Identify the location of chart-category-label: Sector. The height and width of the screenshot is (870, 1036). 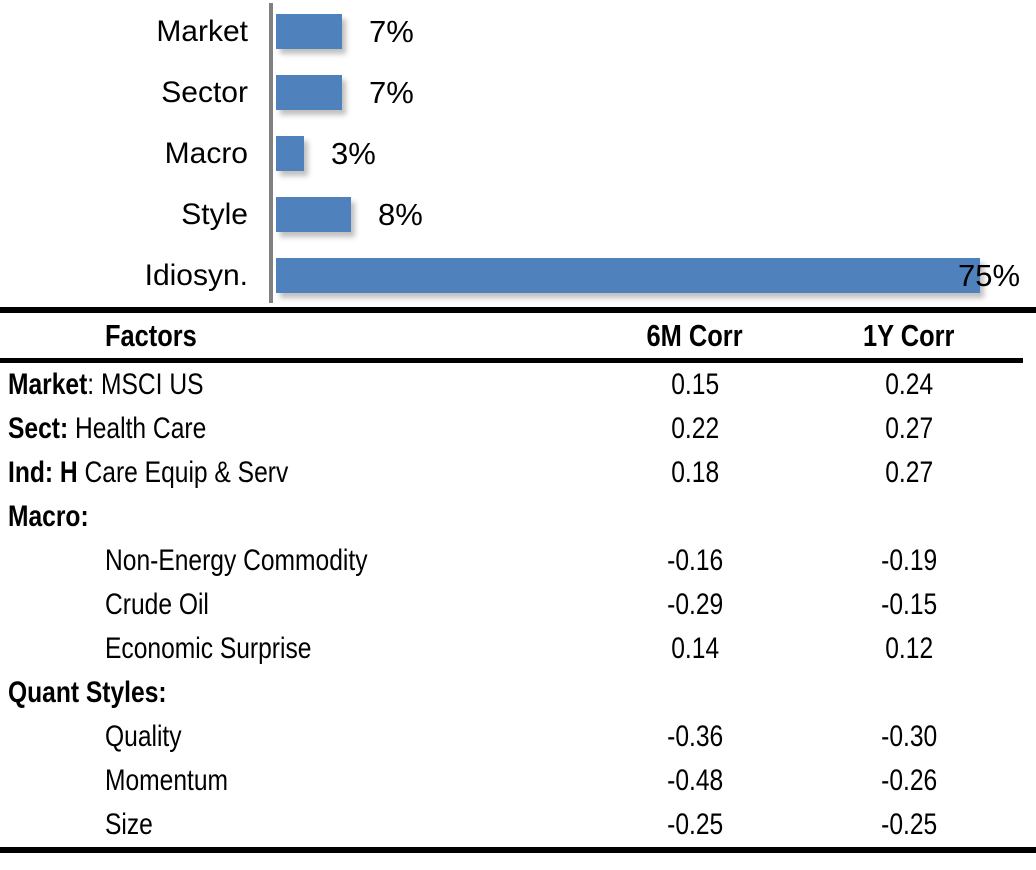
(204, 92).